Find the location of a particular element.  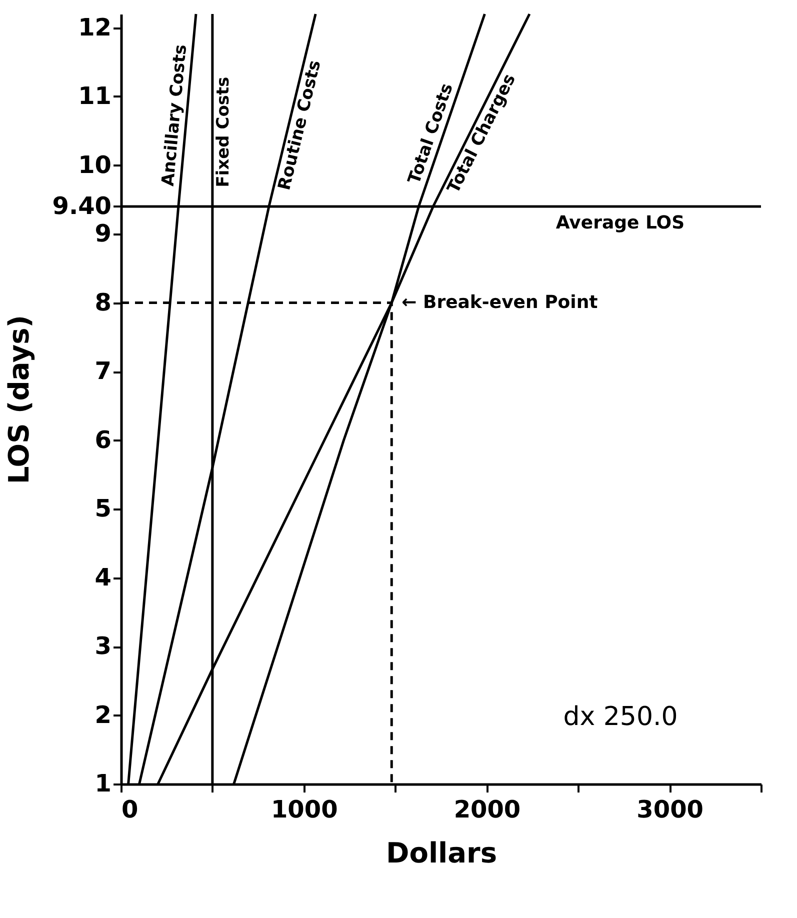

y-tick-label: 5 is located at coordinates (103, 508).